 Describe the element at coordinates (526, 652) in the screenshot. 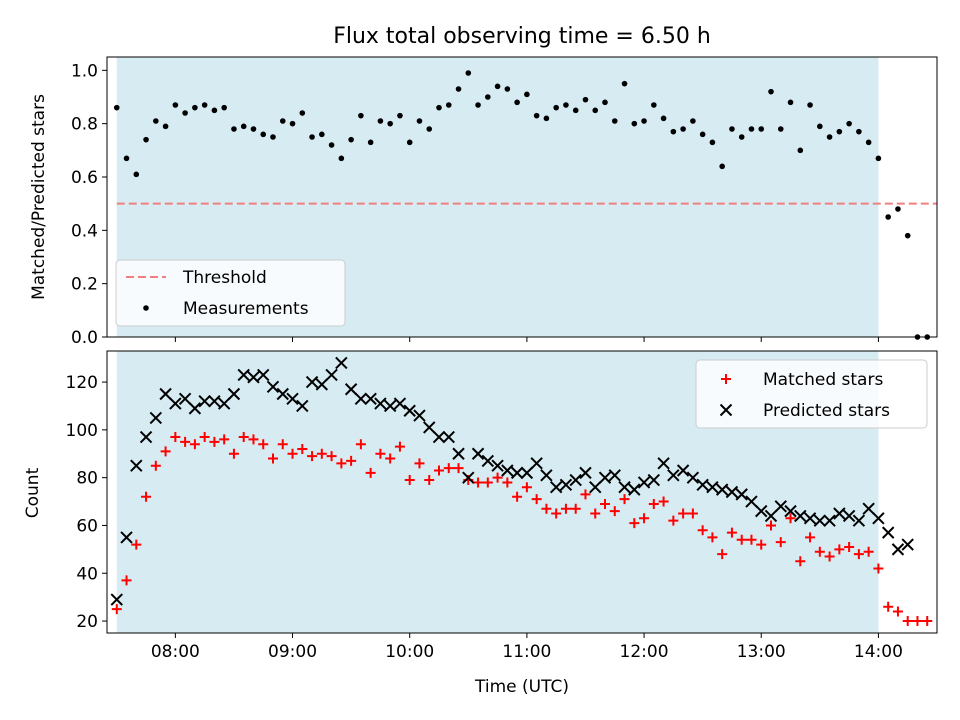

I see `x-tick-label: 11:00` at that location.